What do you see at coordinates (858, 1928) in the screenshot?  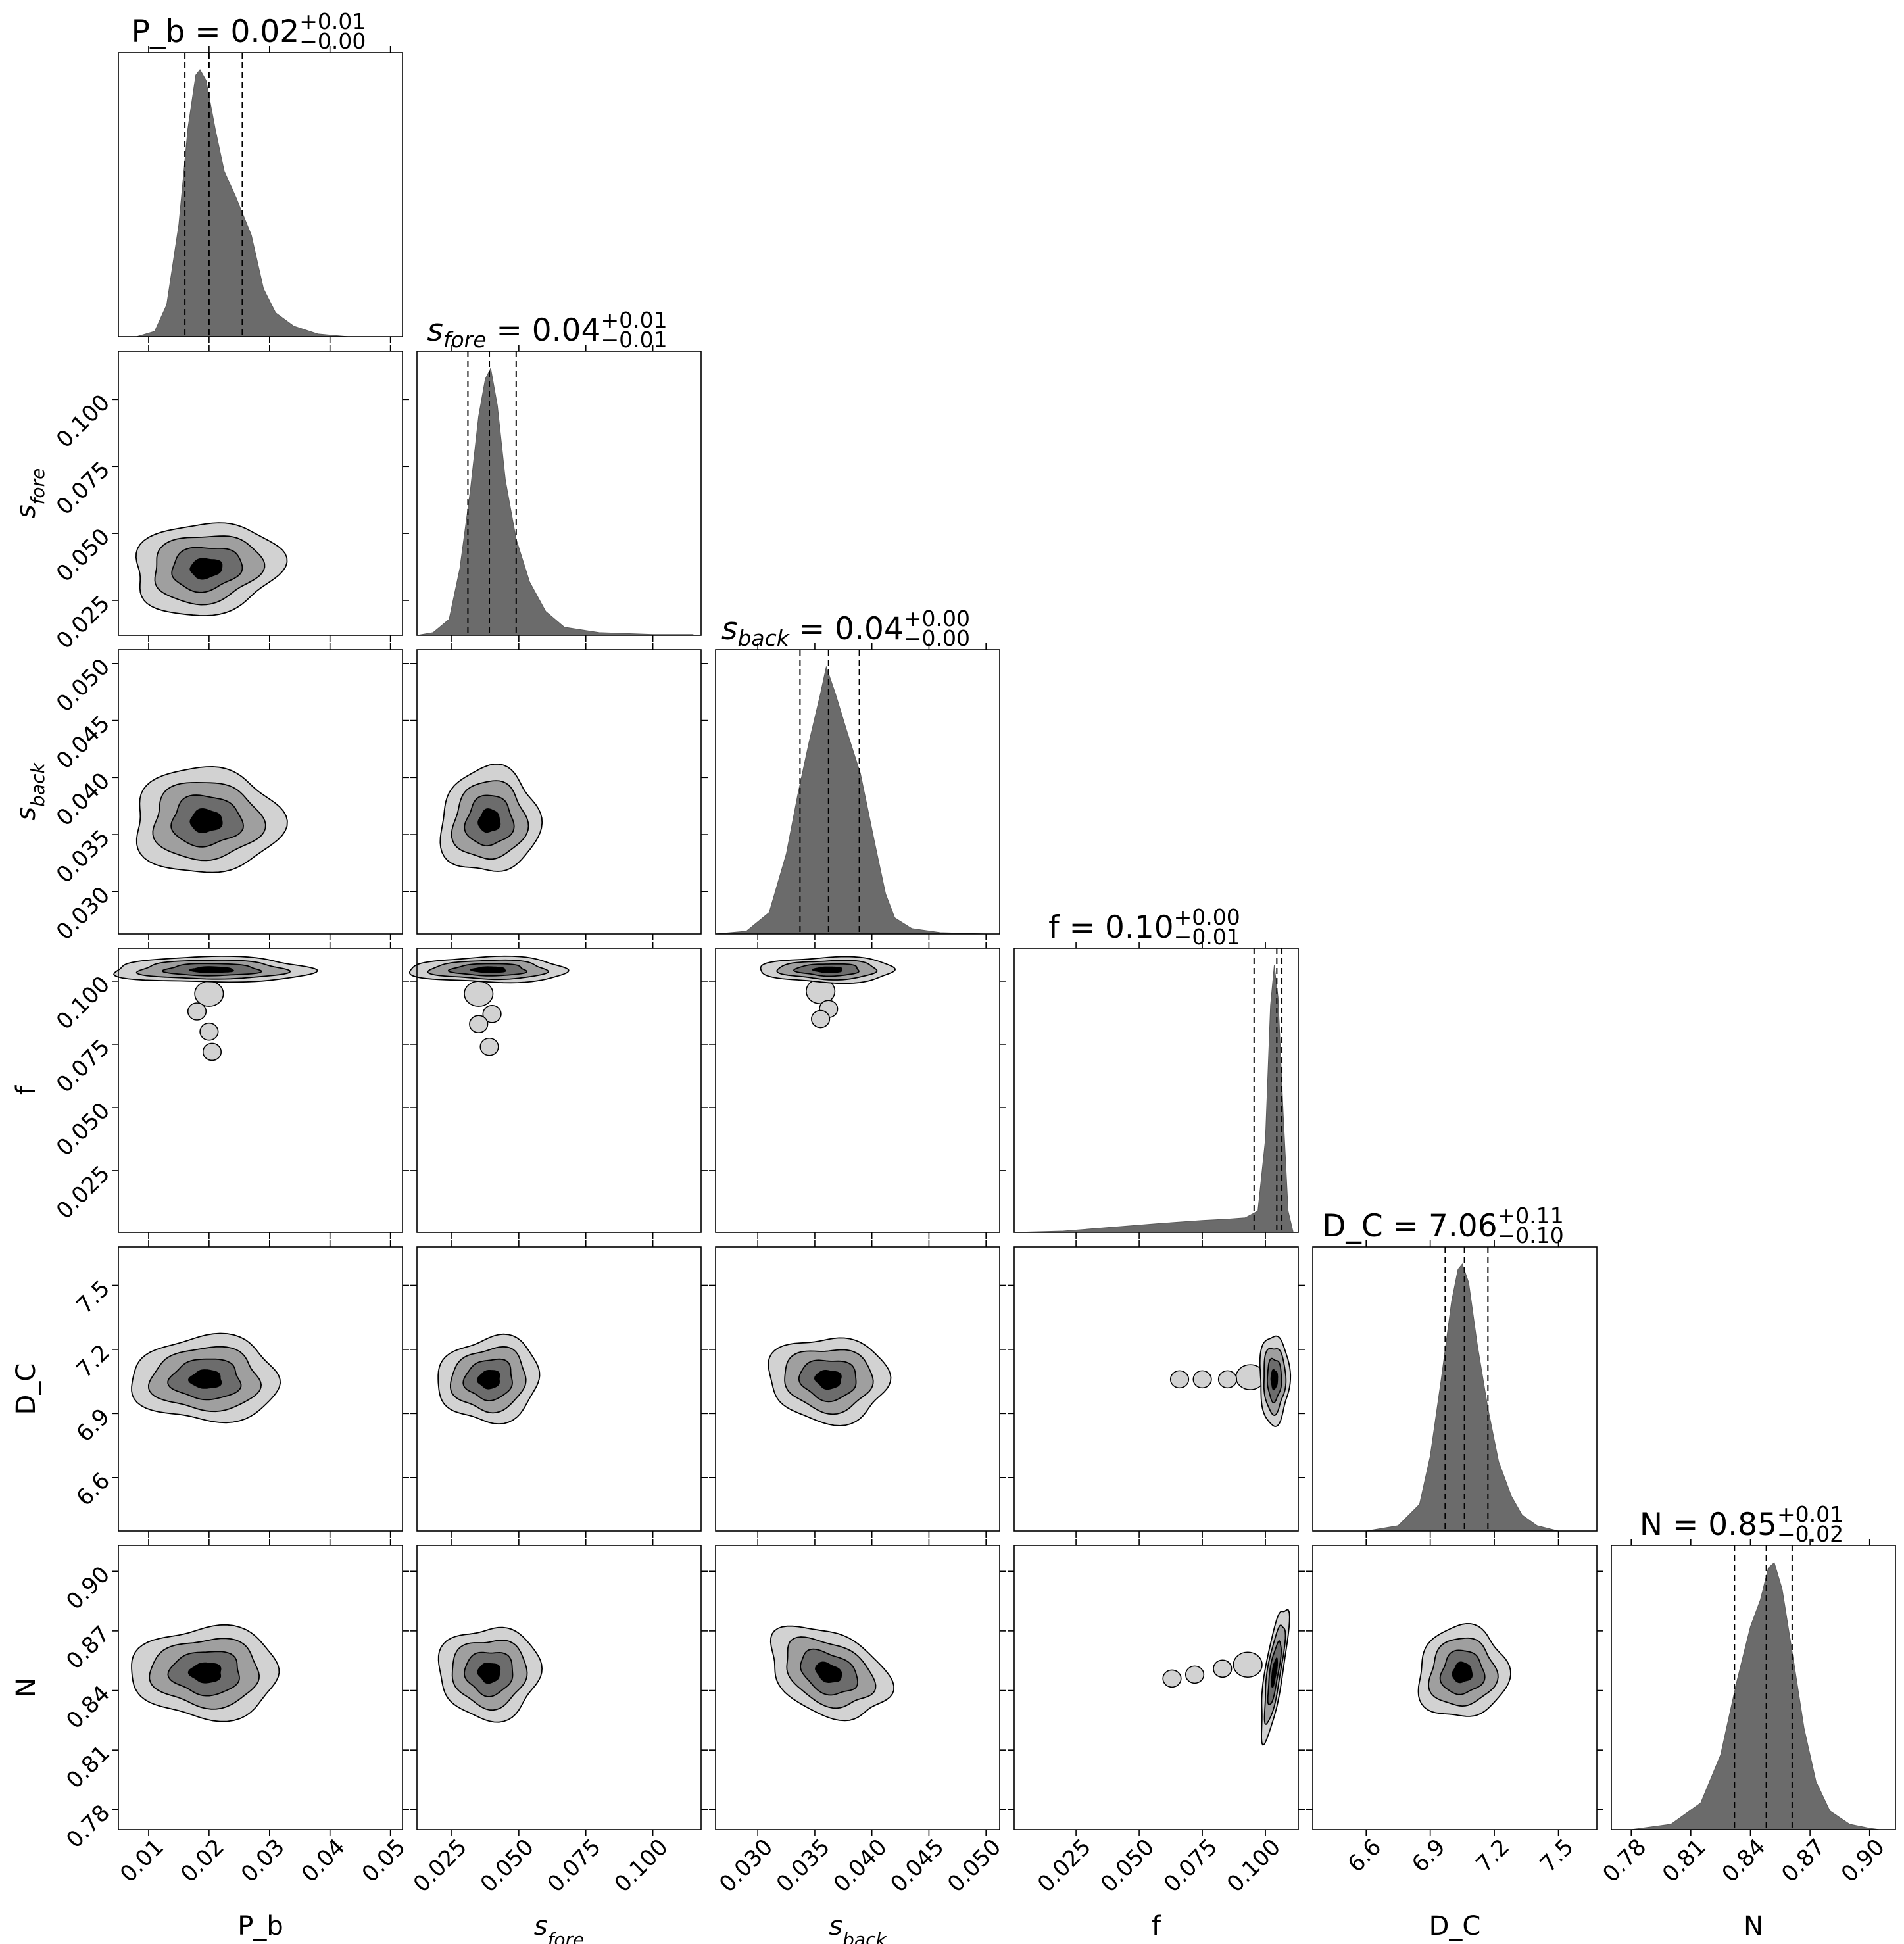 I see `x-axis-label-s_back: sback` at bounding box center [858, 1928].